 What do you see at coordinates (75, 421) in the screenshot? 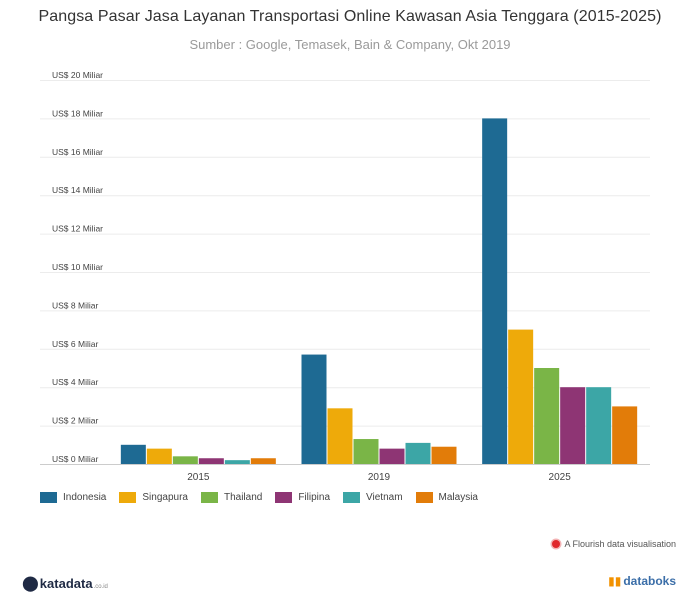
I see `y-tick-label: US$ 2 Miliar` at bounding box center [75, 421].